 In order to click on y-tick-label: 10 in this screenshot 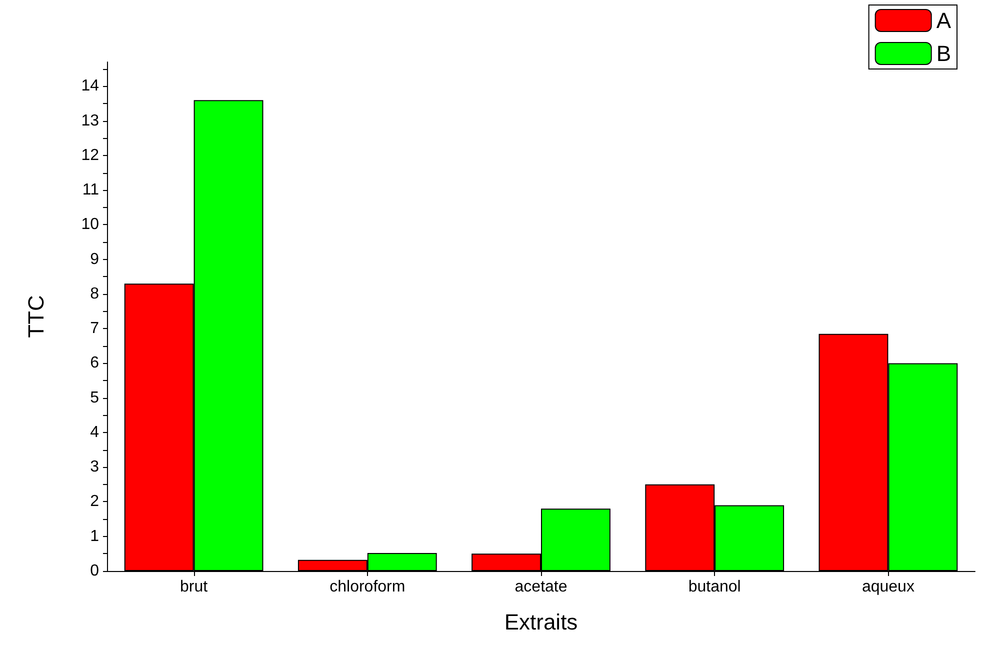, I will do `click(90, 225)`.